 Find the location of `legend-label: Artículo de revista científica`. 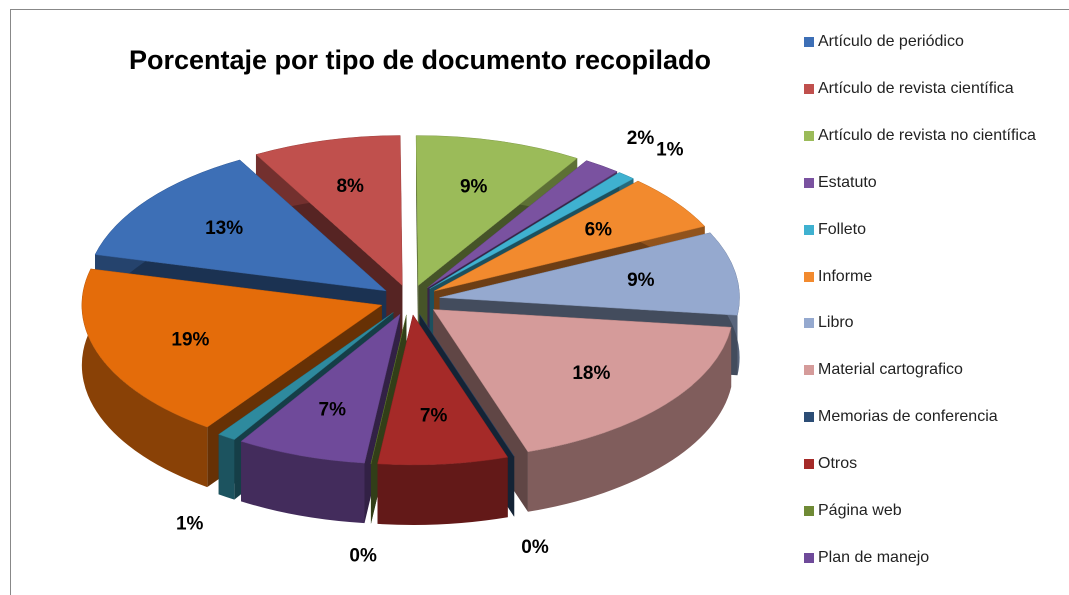

legend-label: Artículo de revista científica is located at coordinates (916, 88).